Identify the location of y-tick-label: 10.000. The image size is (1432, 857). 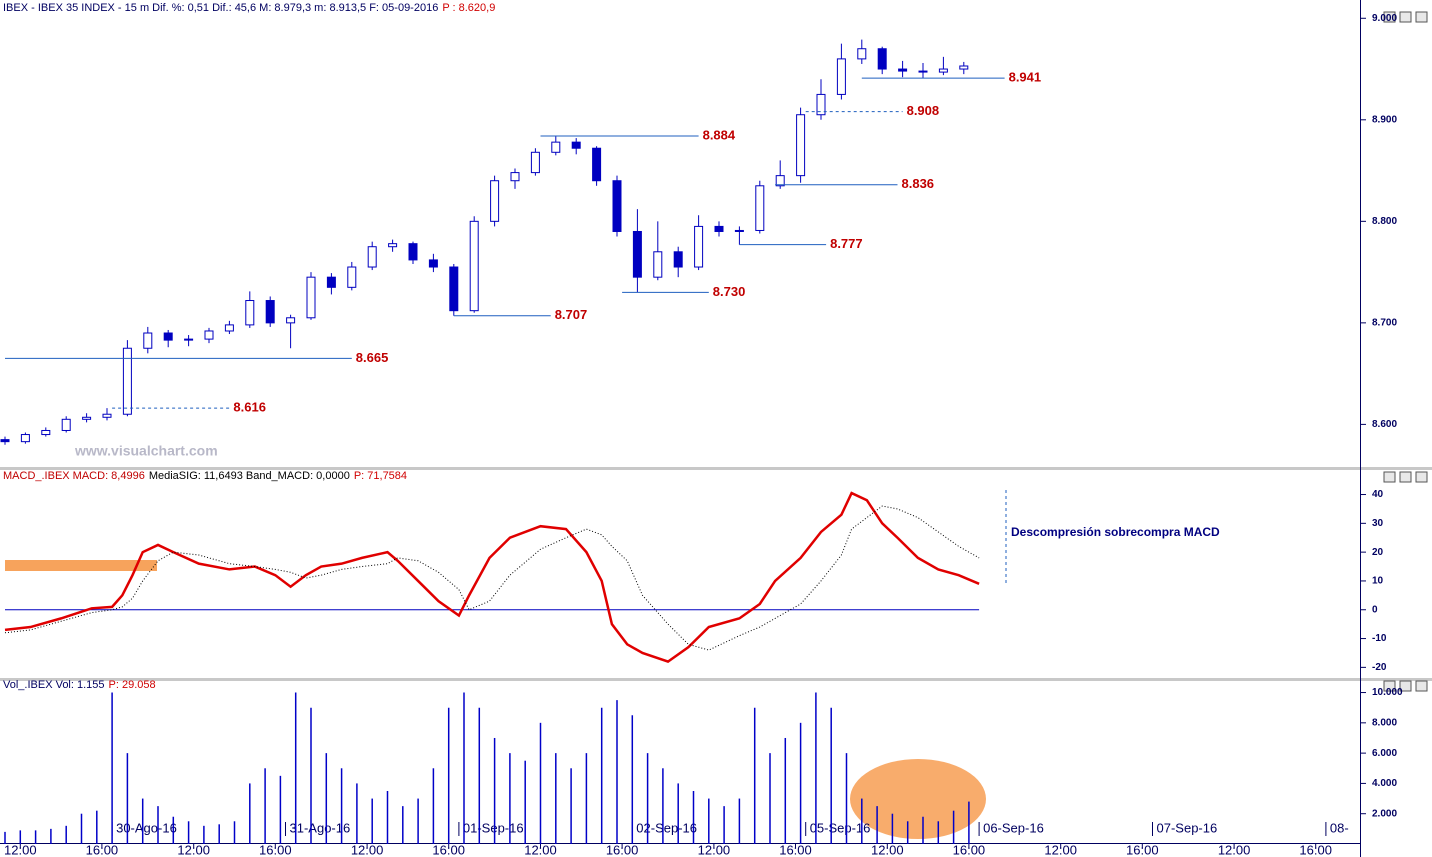
(1387, 692).